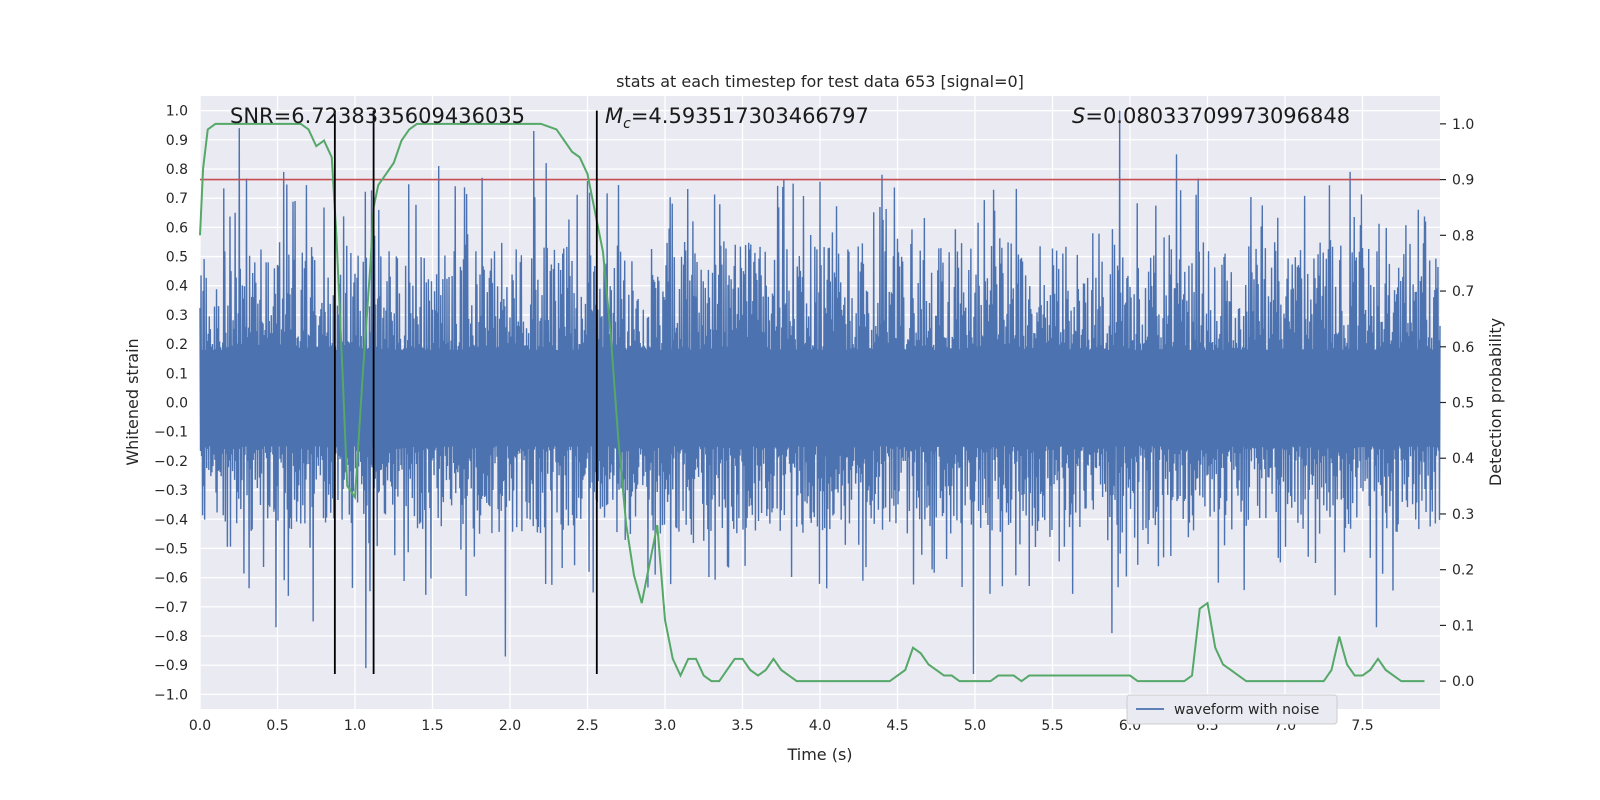 This screenshot has height=800, width=1600. I want to click on x-tick-label: 2.5, so click(587, 726).